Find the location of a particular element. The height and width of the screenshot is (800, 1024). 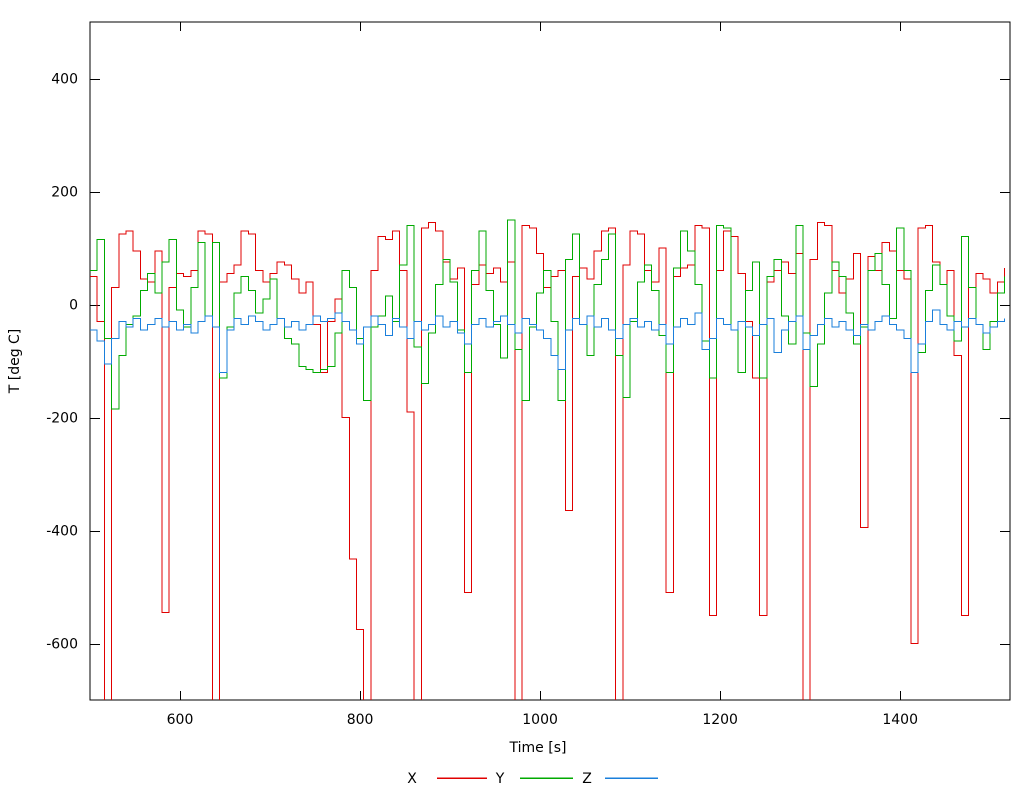

y-tick-label: 400 is located at coordinates (64, 80).